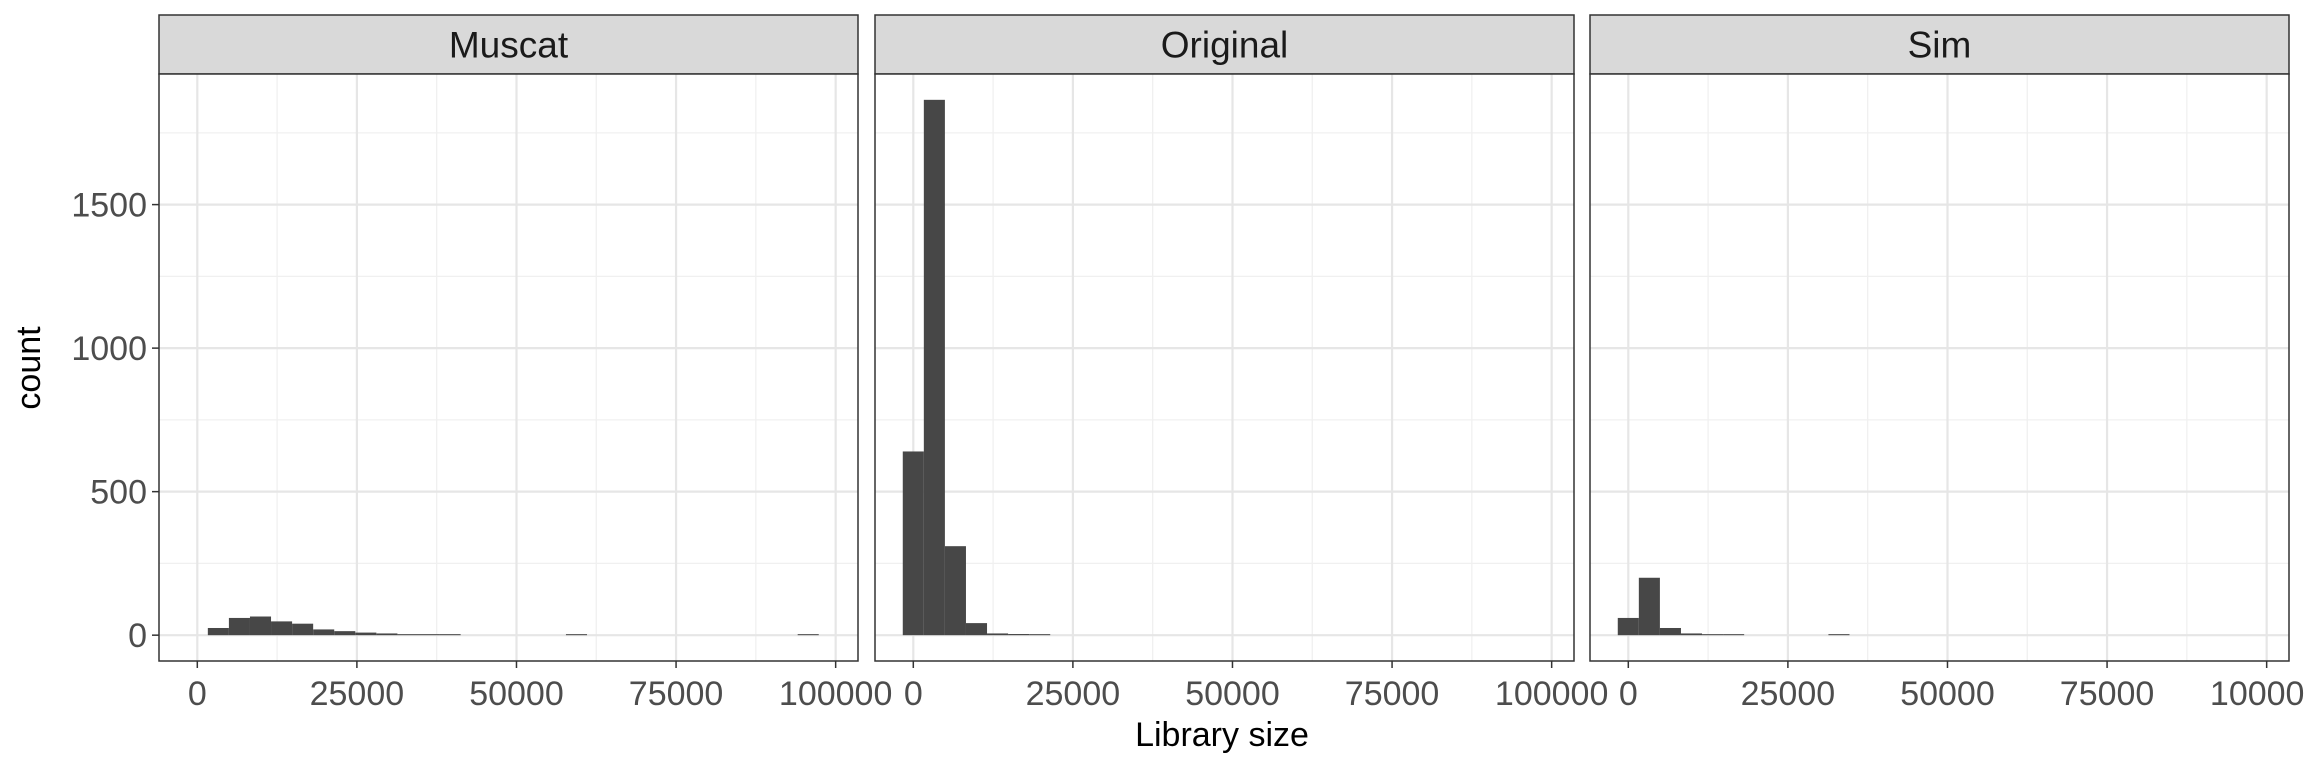 Image resolution: width=2304 pixels, height=768 pixels. I want to click on facet-strip-label: Sim, so click(1940, 45).